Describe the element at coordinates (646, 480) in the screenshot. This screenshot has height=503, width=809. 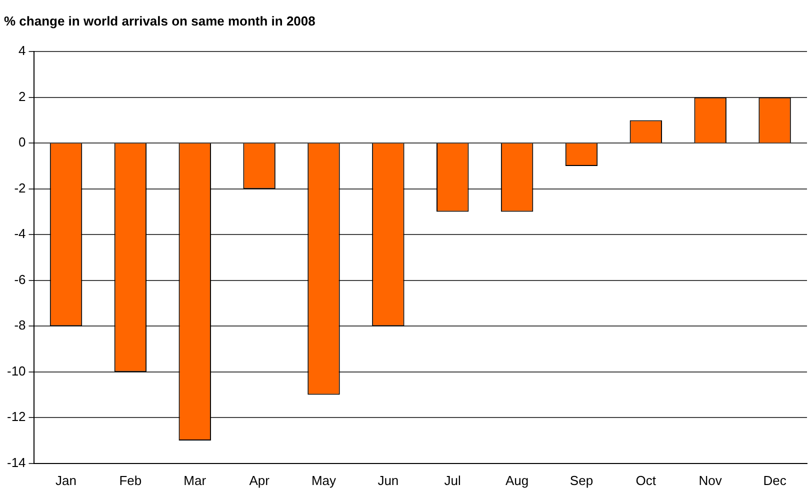
I see `x-tick-label: Oct` at that location.